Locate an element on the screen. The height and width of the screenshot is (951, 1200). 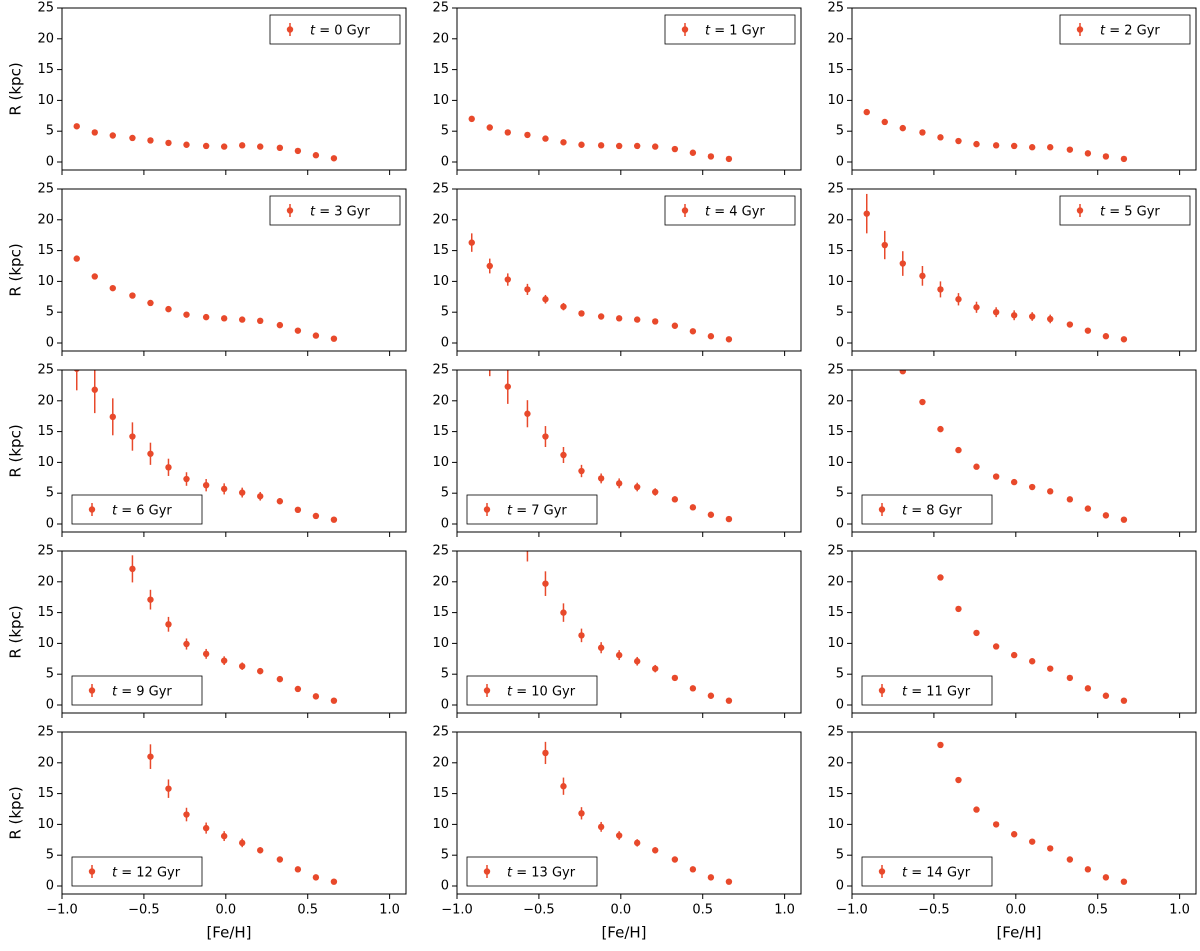
legend: t = 12 Gyr is located at coordinates (137, 871).